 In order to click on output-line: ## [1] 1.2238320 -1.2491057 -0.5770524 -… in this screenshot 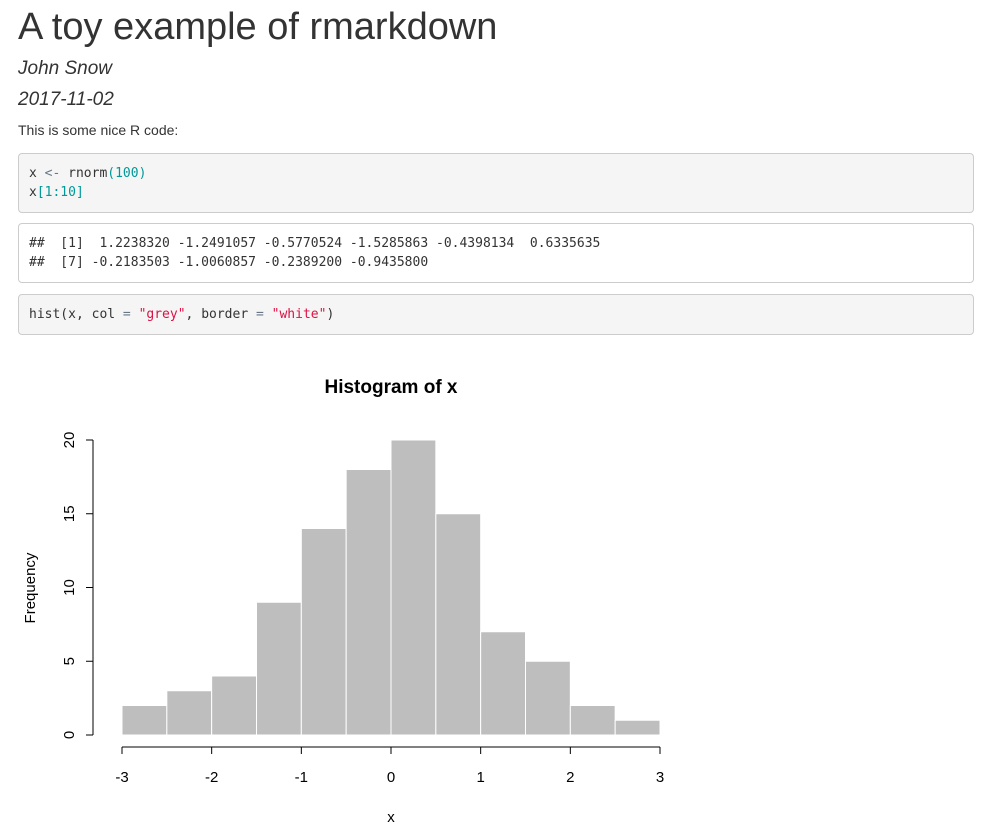, I will do `click(315, 243)`.